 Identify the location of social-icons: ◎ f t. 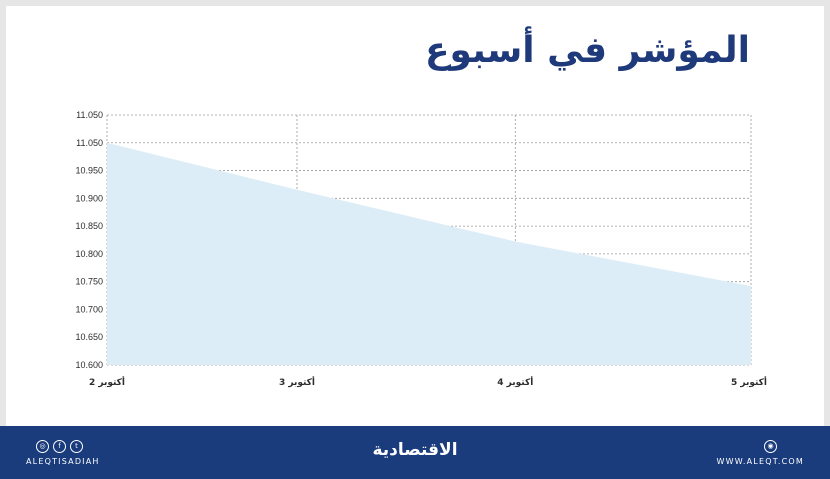
(59, 446).